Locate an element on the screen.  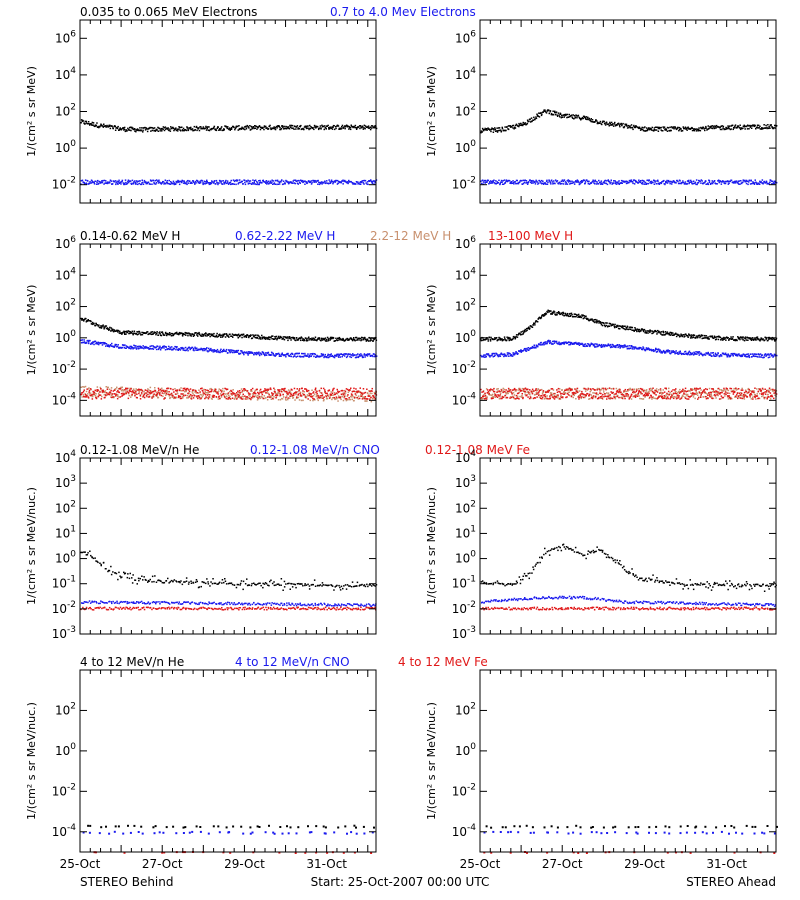
y-tick-label: 10⁻² is located at coordinates (464, 184).